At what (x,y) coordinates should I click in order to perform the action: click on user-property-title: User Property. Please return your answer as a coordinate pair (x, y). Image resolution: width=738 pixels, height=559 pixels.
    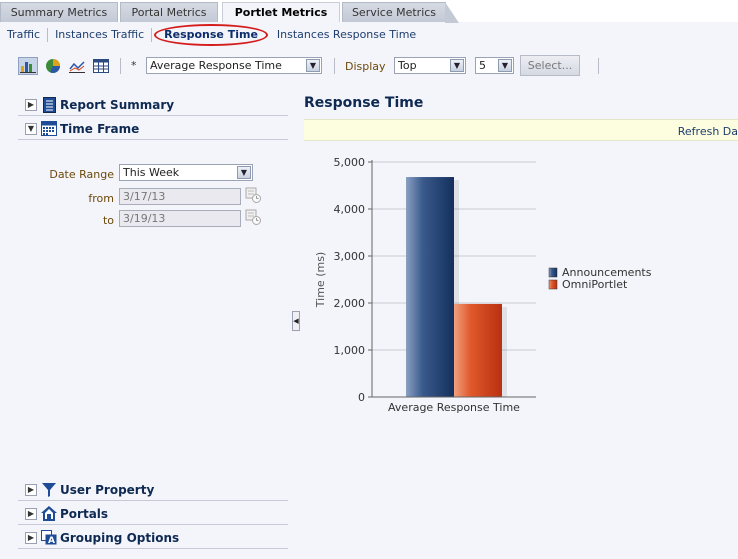
    Looking at the image, I should click on (107, 489).